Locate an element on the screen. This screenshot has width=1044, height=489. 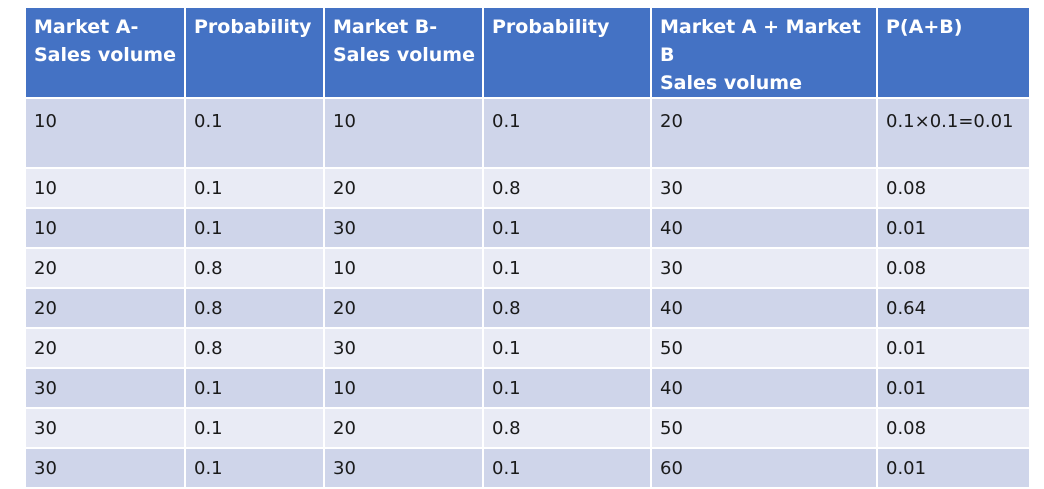
market-b-sales-volume-header: Market B- Sales volume is located at coordinates (403, 52).